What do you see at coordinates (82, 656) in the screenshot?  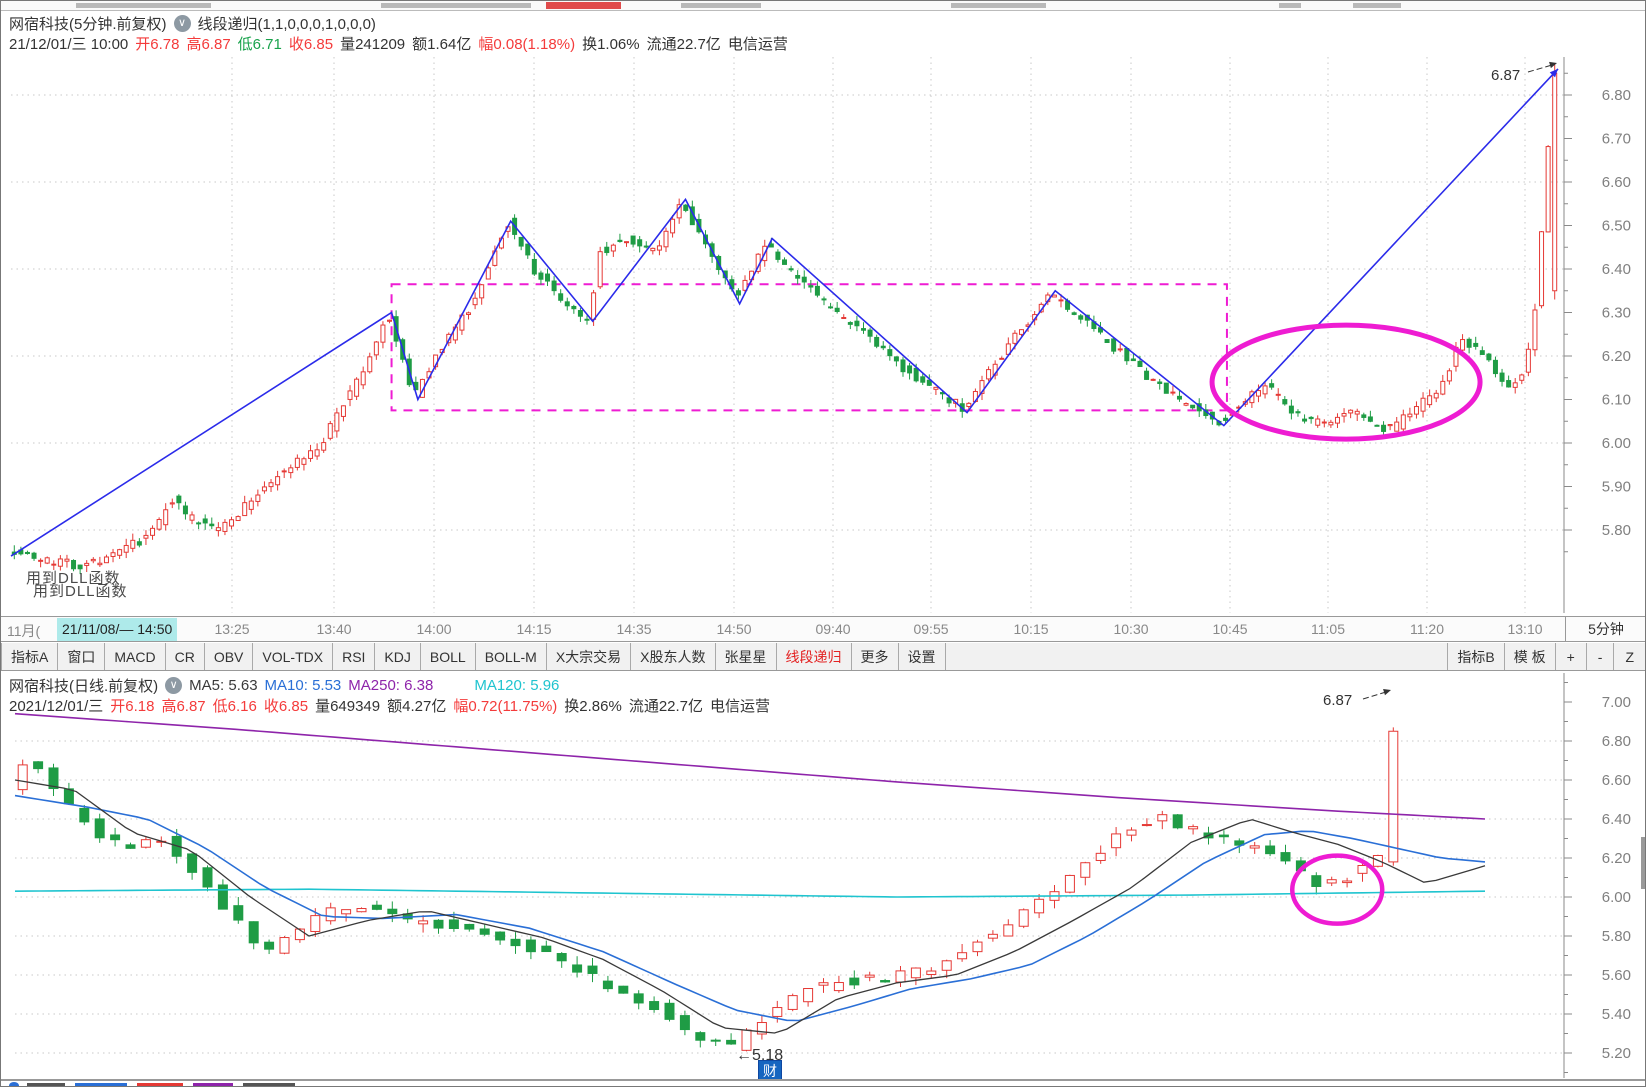 I see `toolbar-button-窗口: 窗口` at bounding box center [82, 656].